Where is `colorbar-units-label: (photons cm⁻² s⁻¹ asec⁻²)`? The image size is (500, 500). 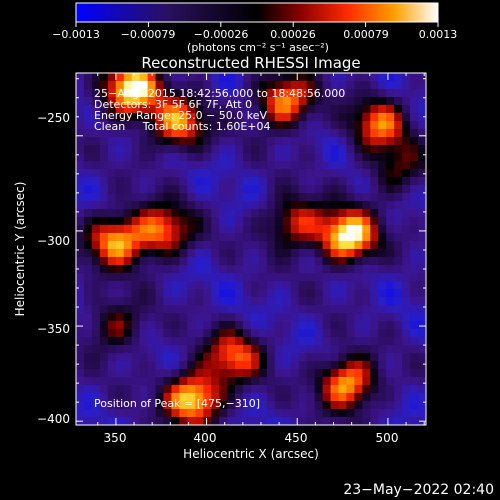 colorbar-units-label: (photons cm⁻² s⁻¹ asec⁻²) is located at coordinates (258, 47).